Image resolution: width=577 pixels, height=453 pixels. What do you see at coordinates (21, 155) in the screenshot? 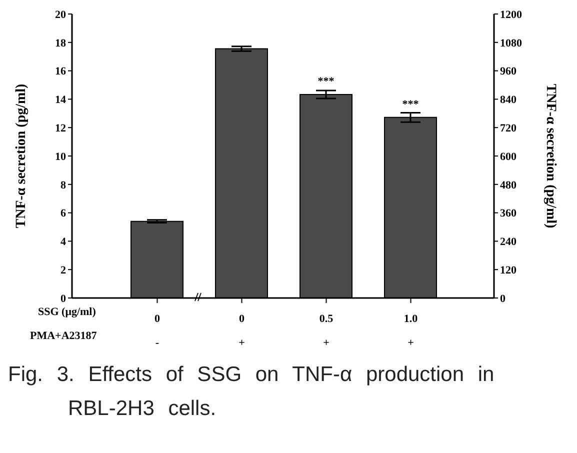
I see `y-axis-title: TNF-α secretion (pg/ml)` at bounding box center [21, 155].